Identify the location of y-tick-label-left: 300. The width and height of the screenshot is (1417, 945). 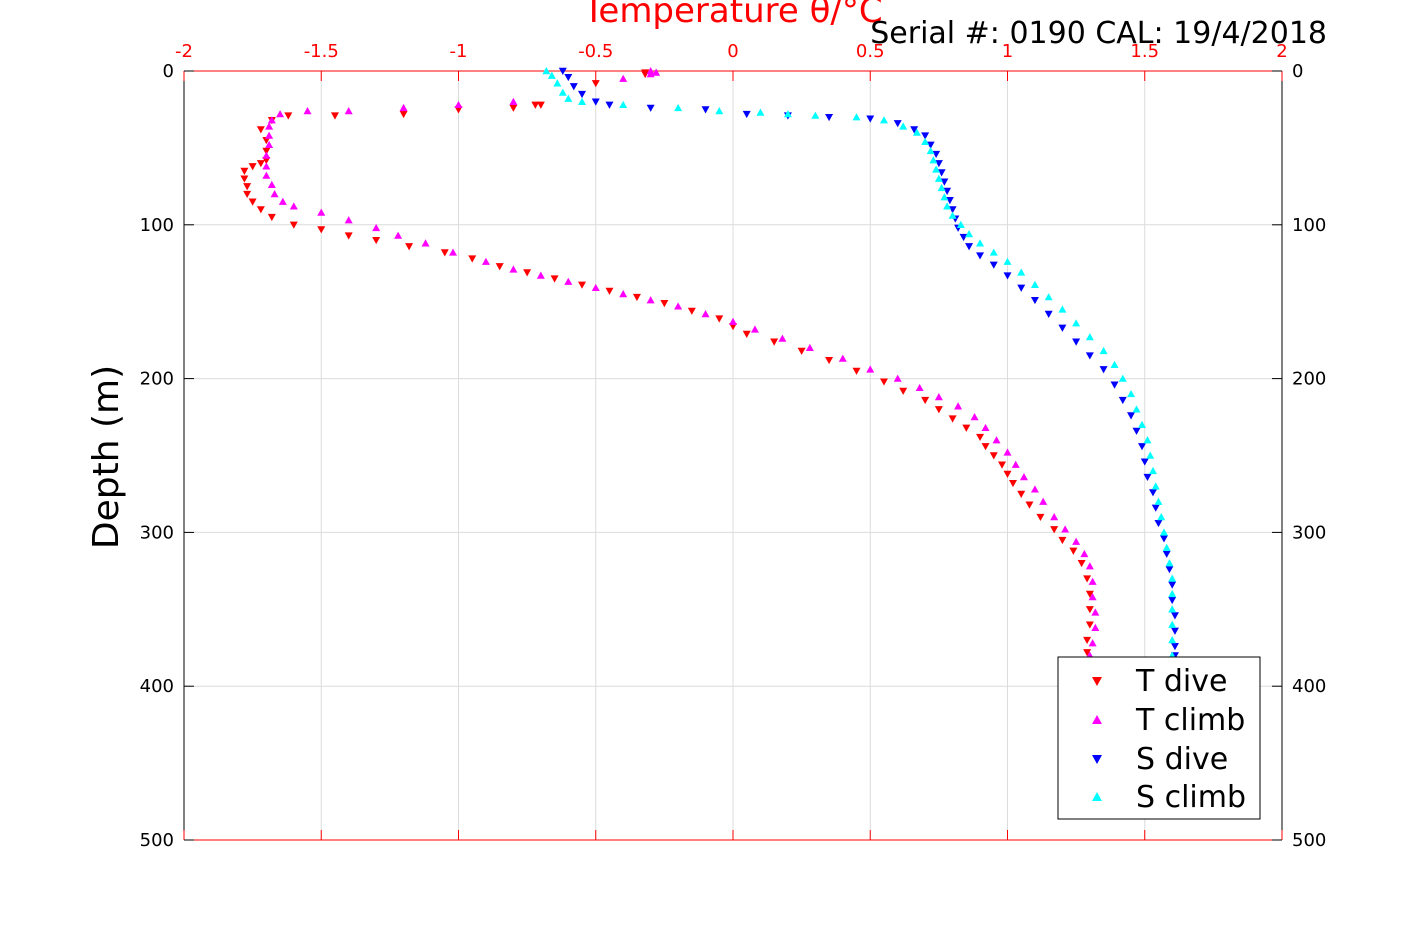
(157, 532).